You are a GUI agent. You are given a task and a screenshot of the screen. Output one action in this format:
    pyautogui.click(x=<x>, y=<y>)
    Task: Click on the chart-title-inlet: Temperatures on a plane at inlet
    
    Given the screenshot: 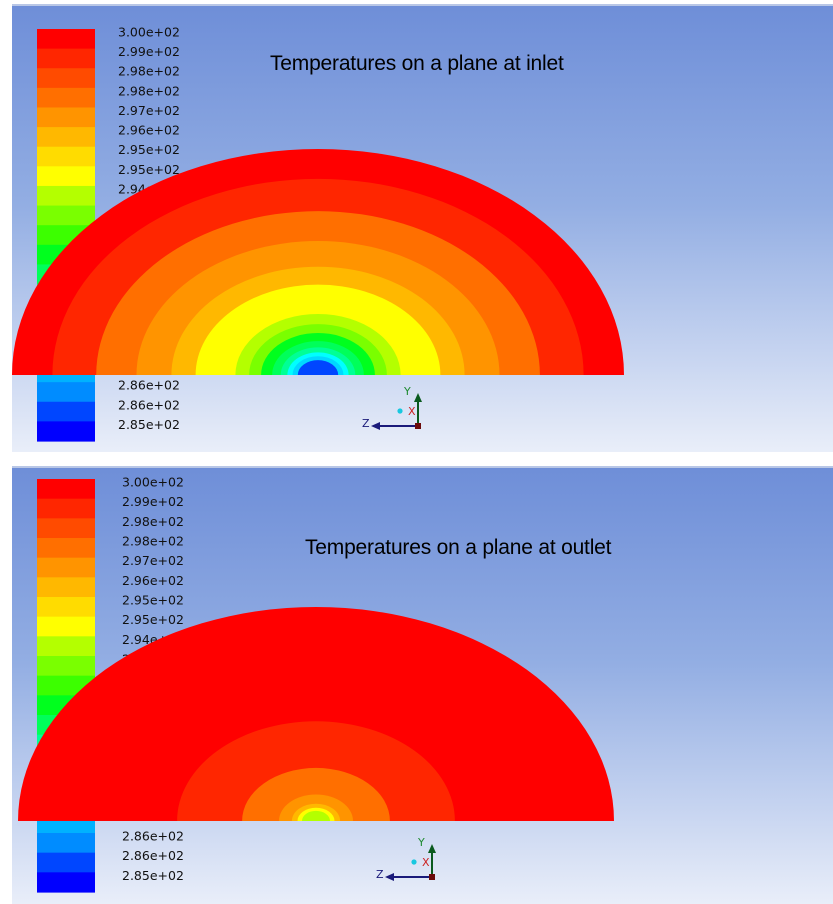 What is the action you would take?
    pyautogui.click(x=417, y=63)
    